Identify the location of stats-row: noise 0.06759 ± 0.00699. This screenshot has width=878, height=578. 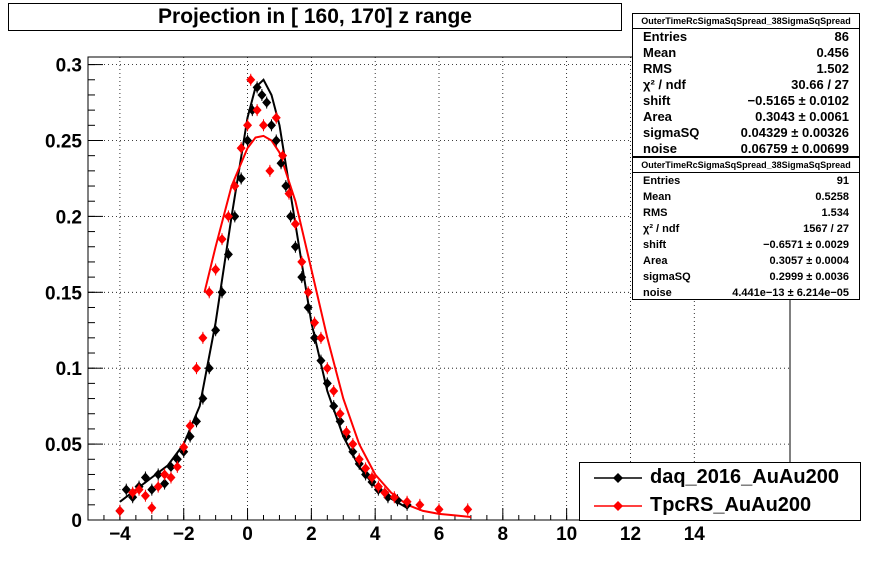
(746, 149).